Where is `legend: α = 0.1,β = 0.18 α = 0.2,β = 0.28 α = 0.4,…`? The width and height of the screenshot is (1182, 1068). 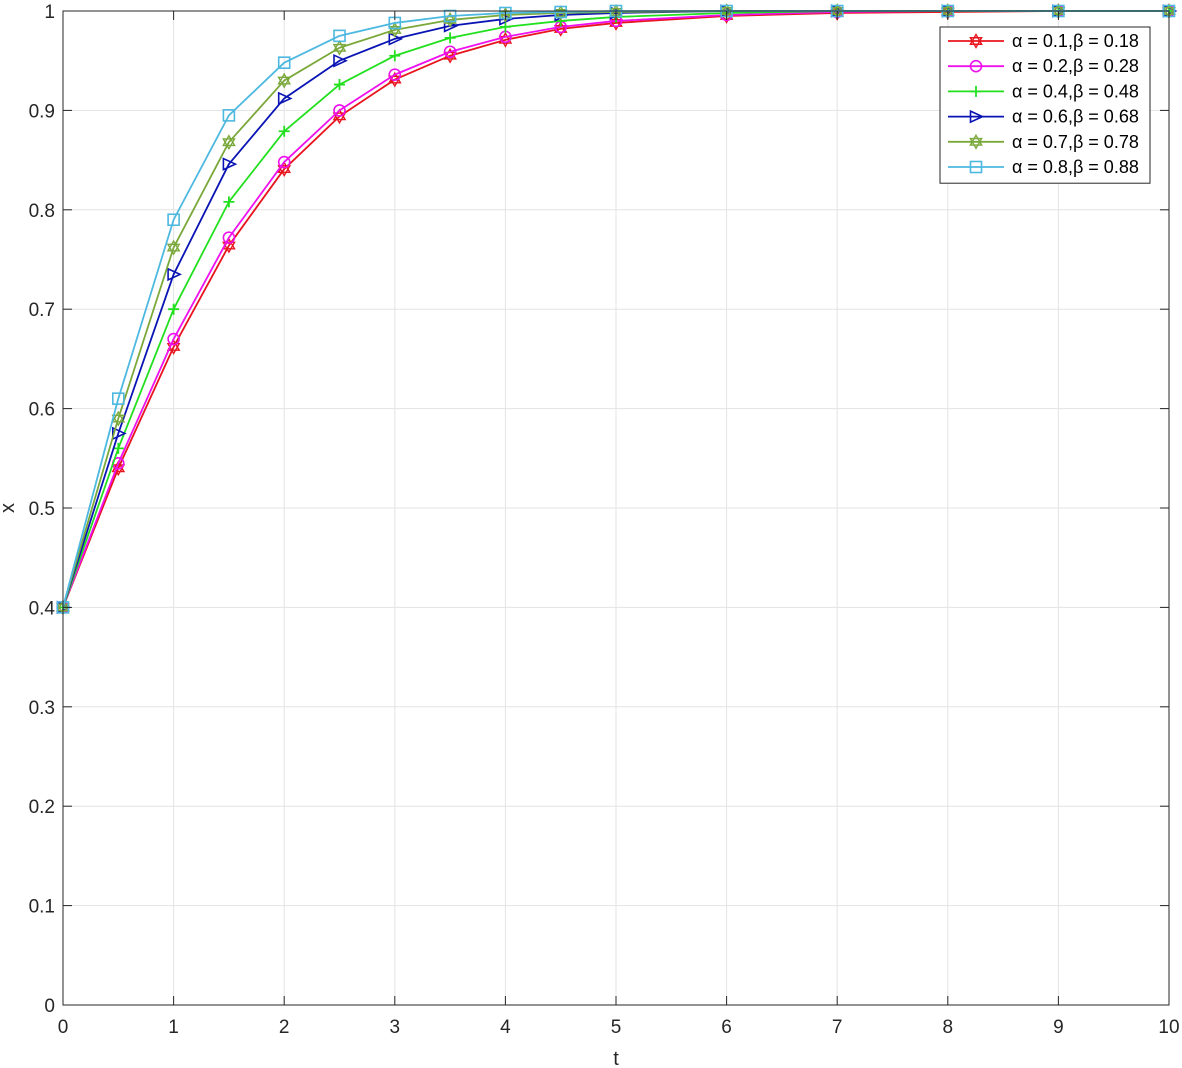
legend: α = 0.1,β = 0.18 α = 0.2,β = 0.28 α = 0.4,… is located at coordinates (1045, 105).